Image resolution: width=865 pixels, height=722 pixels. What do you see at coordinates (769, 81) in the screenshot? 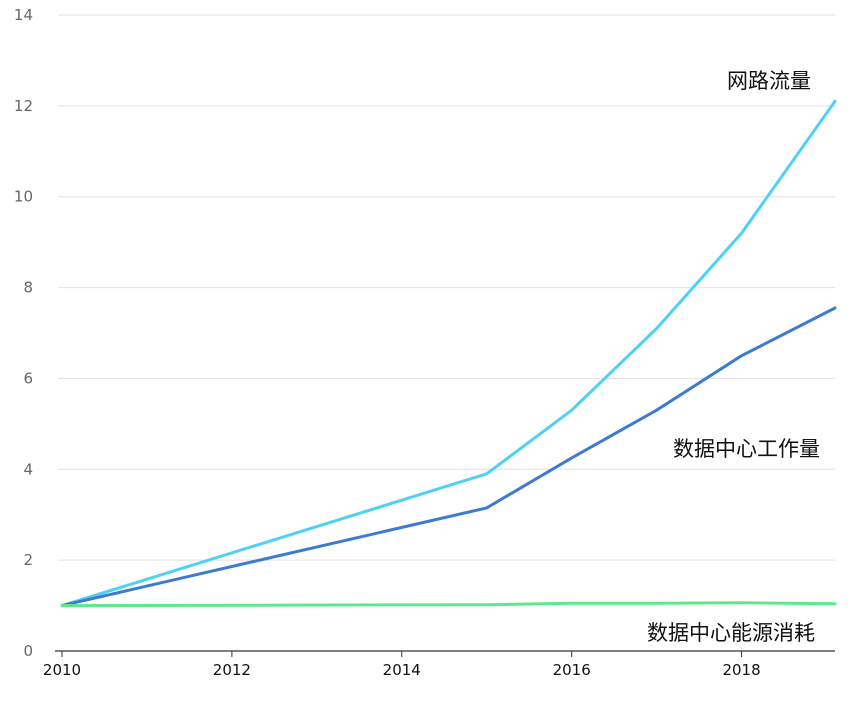
I see `series-label-network-traffic: 网路流量` at bounding box center [769, 81].